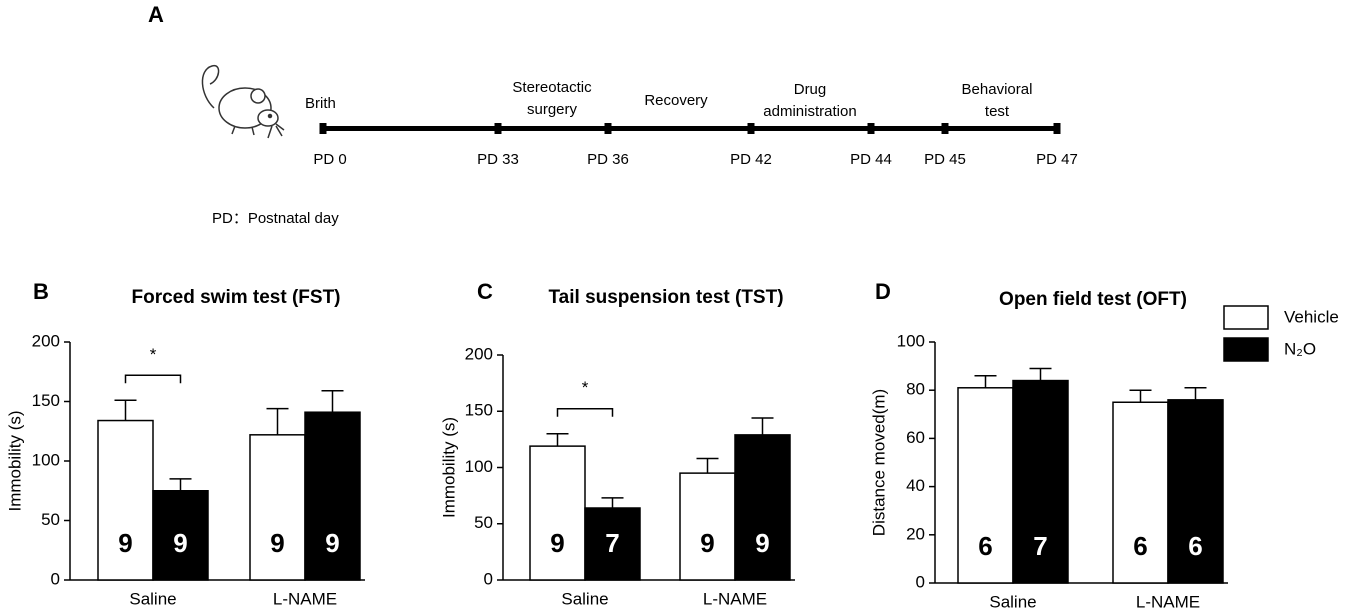  Describe the element at coordinates (320, 103) in the screenshot. I see `stage-label: Brith` at that location.